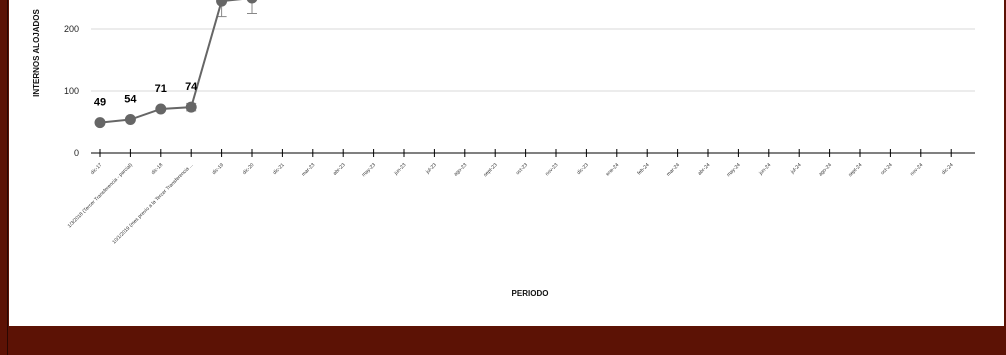 The image size is (1006, 355). What do you see at coordinates (916, 169) in the screenshot?
I see `x-tick-label: nov-24` at bounding box center [916, 169].